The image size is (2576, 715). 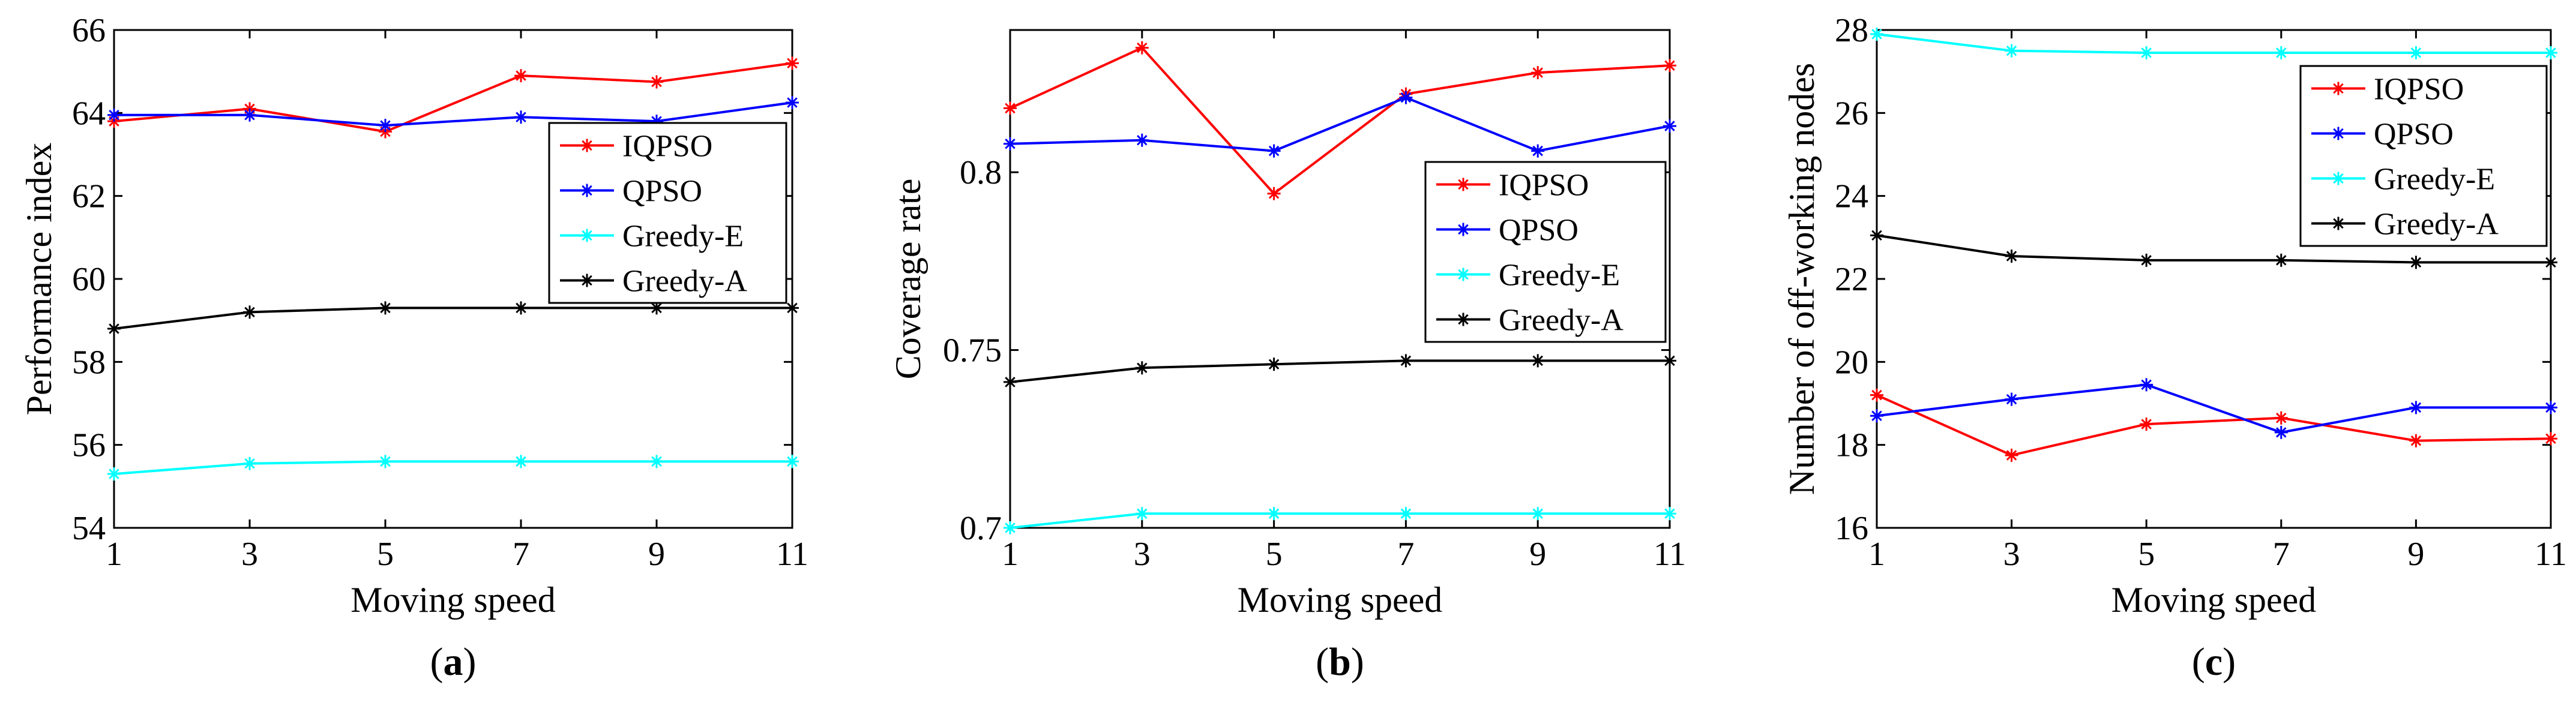 What do you see at coordinates (1851, 30) in the screenshot?
I see `y-tick-label: 28` at bounding box center [1851, 30].